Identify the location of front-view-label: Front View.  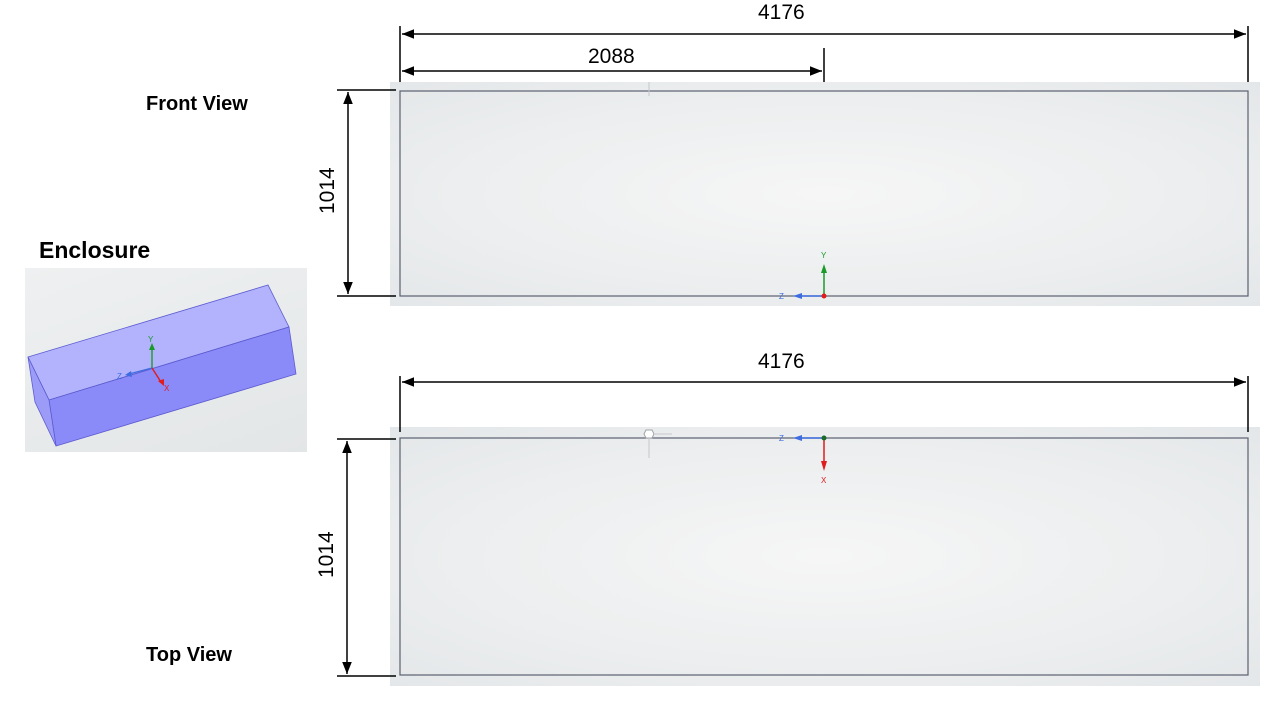
(197, 104).